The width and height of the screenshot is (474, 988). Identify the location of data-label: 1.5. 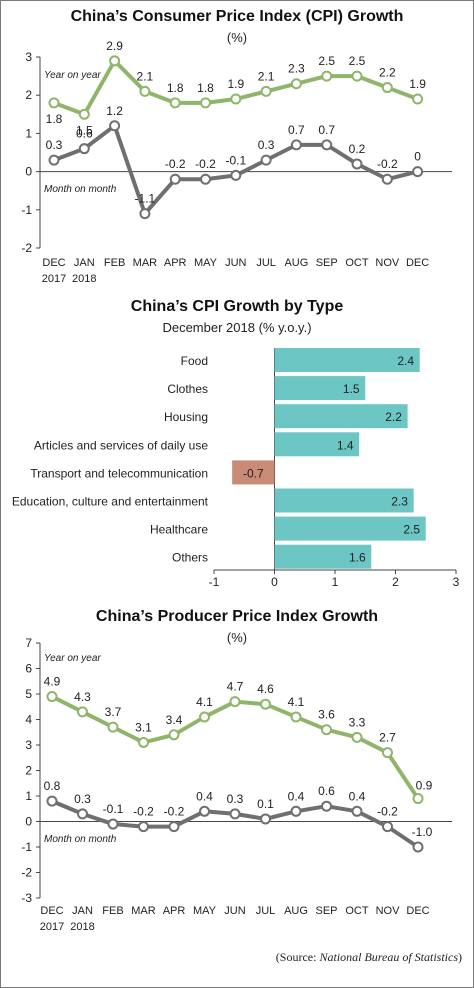
(84, 130).